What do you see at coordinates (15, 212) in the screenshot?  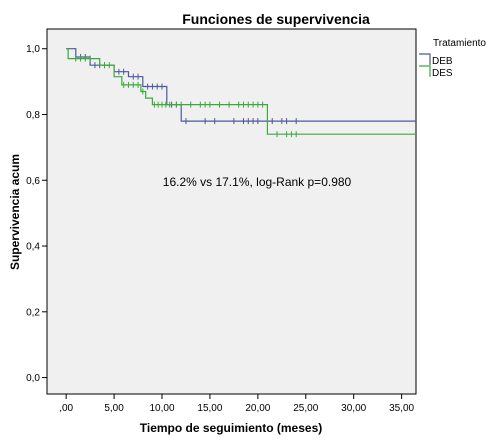 I see `y-axis-title: Supervivencia acum` at bounding box center [15, 212].